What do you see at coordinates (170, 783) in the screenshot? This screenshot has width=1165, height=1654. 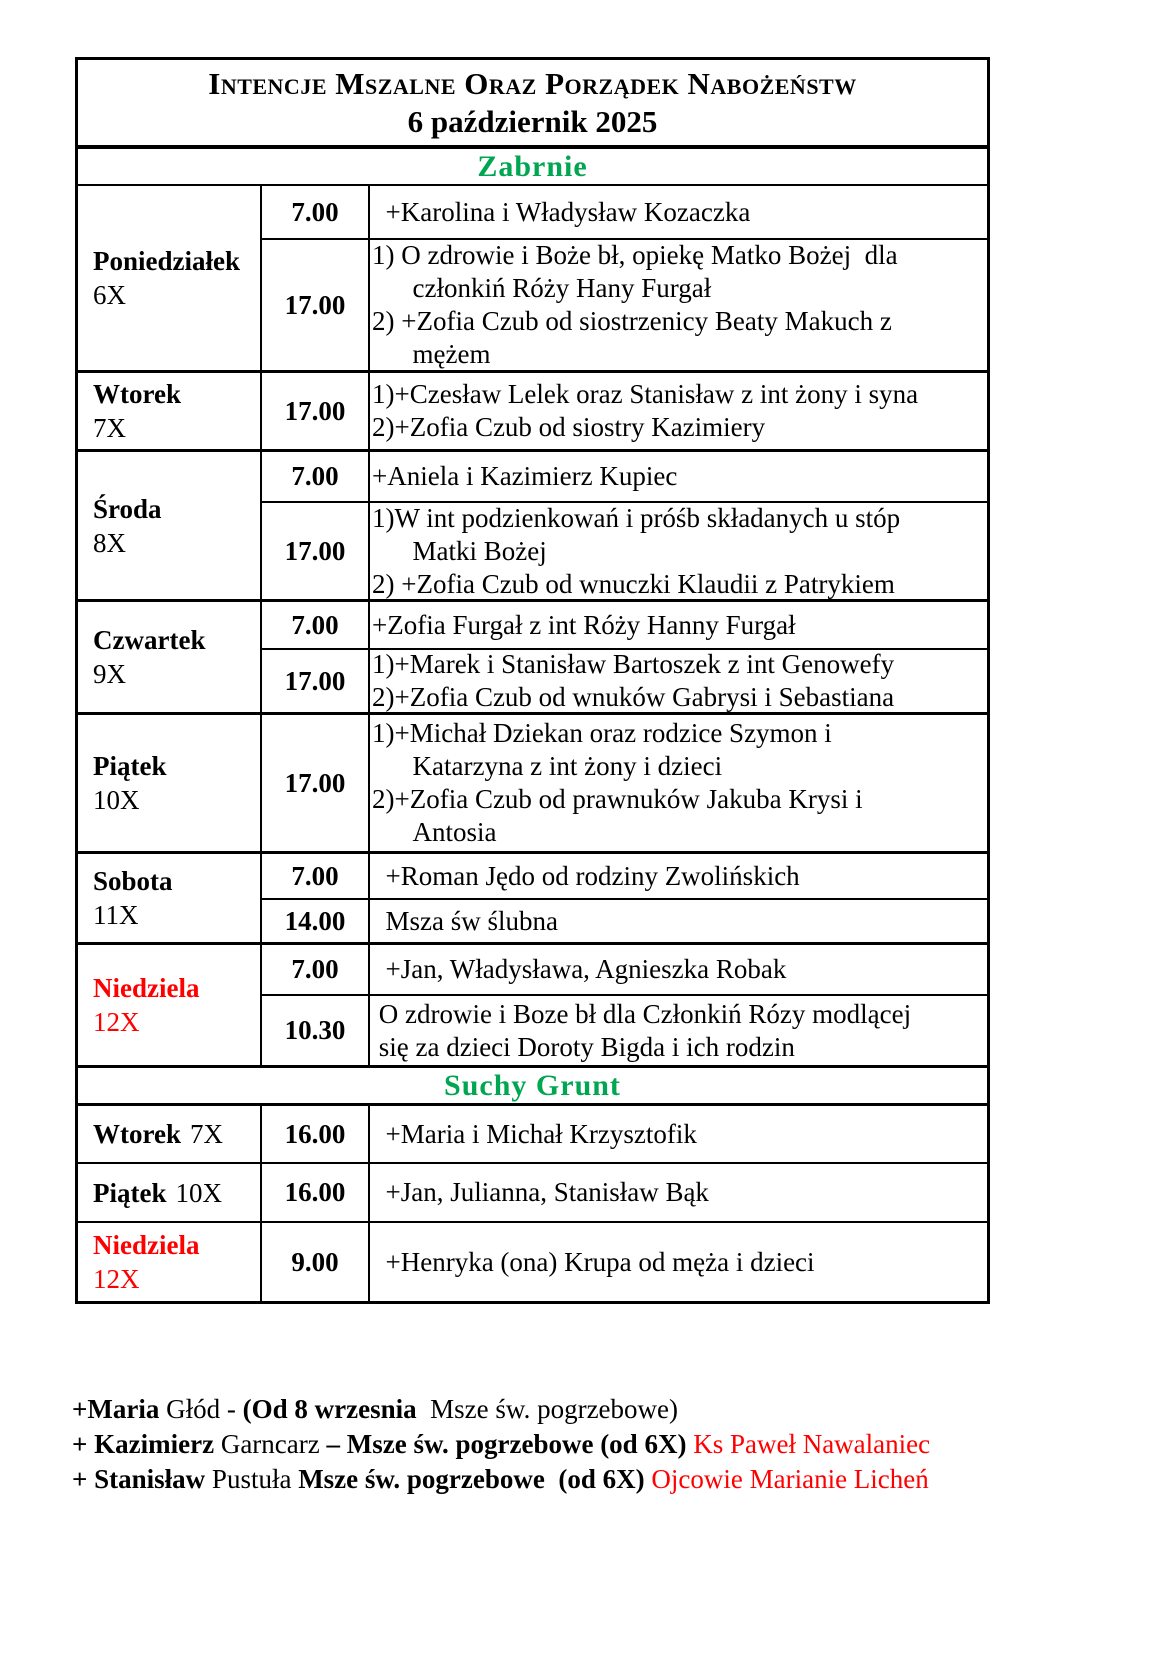 I see `day-cell: Piątek 10X` at bounding box center [170, 783].